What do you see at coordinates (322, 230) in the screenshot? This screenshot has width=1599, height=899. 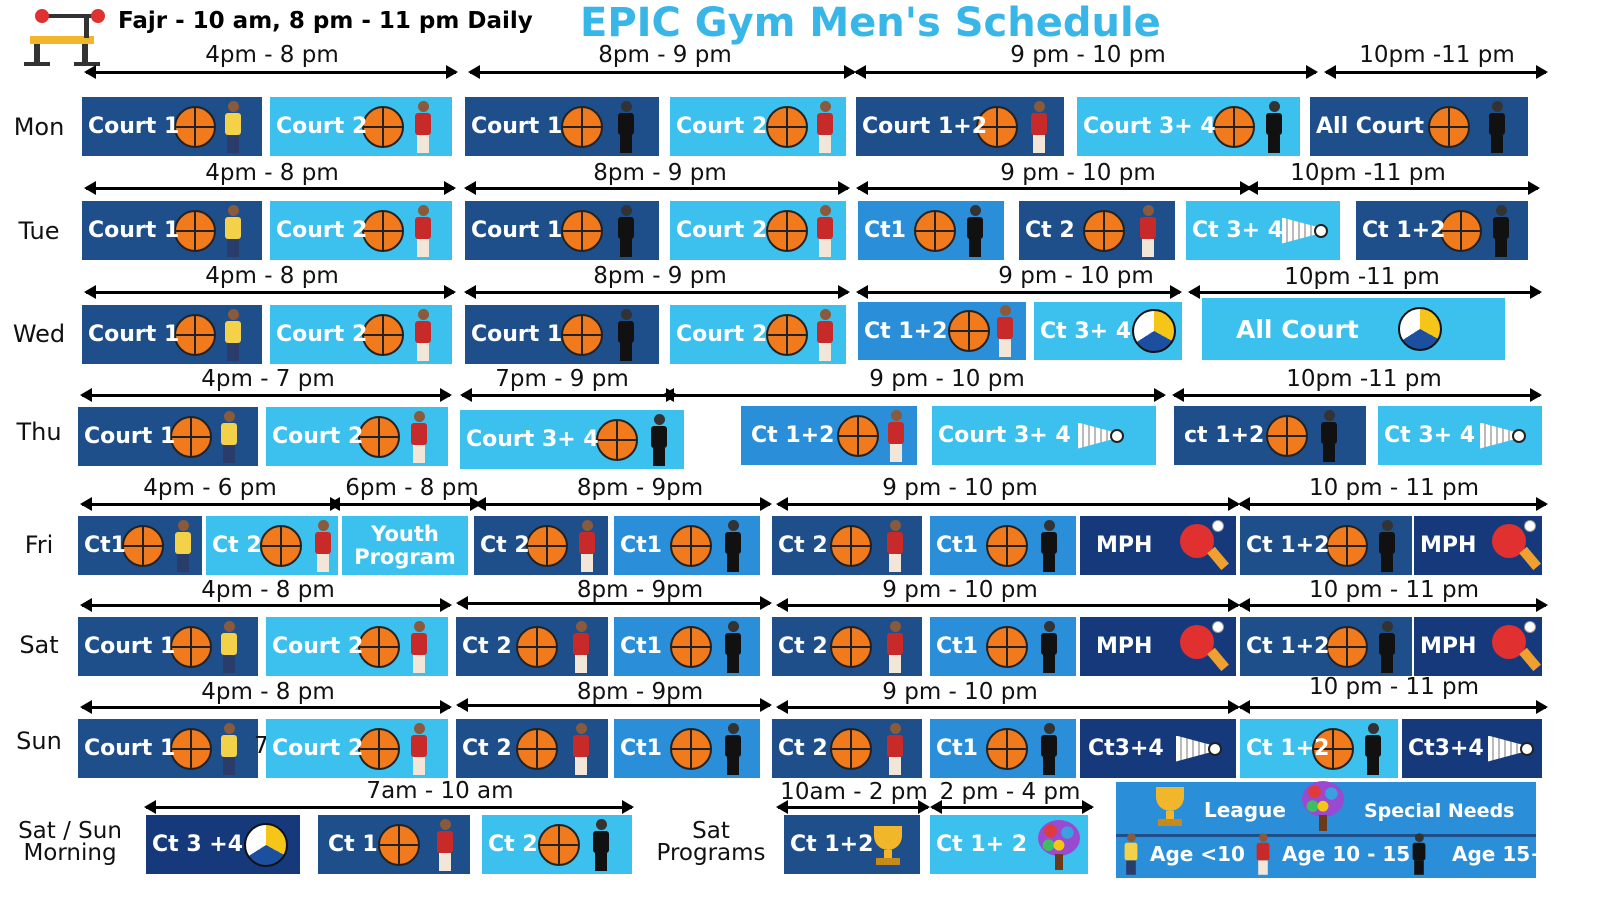 I see `court-label: Court 2` at bounding box center [322, 230].